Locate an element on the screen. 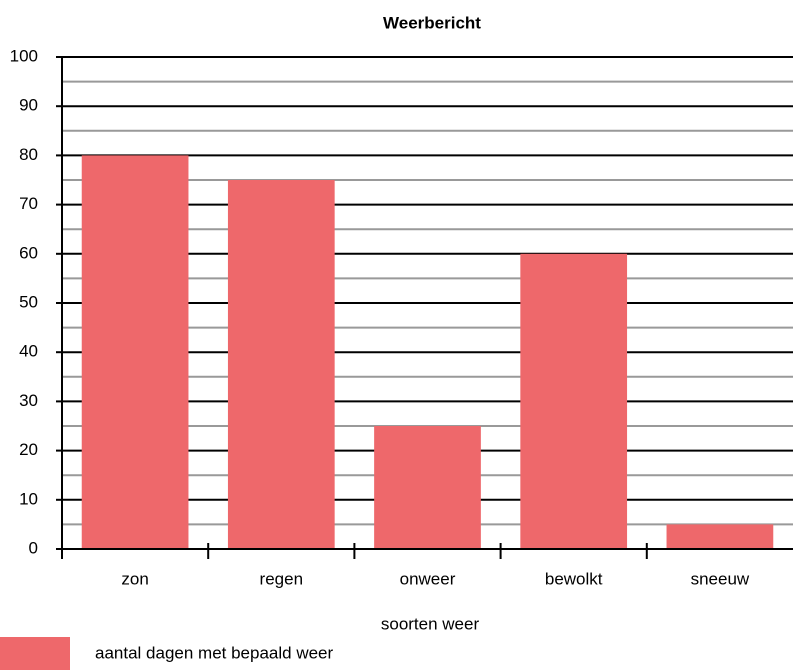  y-tick-label: 70 is located at coordinates (28, 203).